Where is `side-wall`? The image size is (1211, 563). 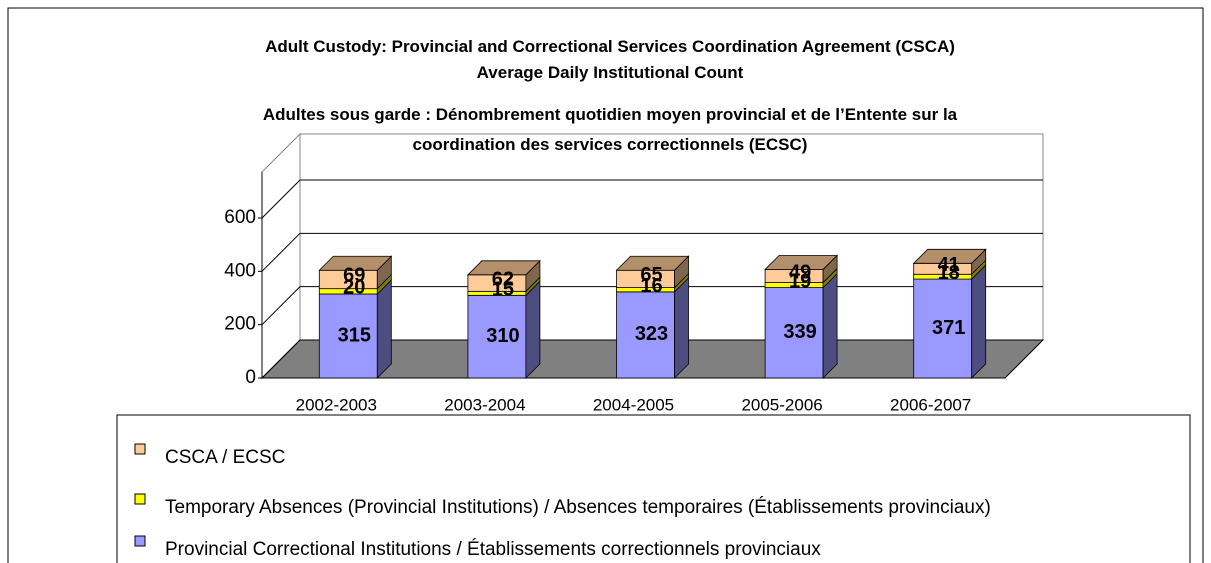 side-wall is located at coordinates (281, 256).